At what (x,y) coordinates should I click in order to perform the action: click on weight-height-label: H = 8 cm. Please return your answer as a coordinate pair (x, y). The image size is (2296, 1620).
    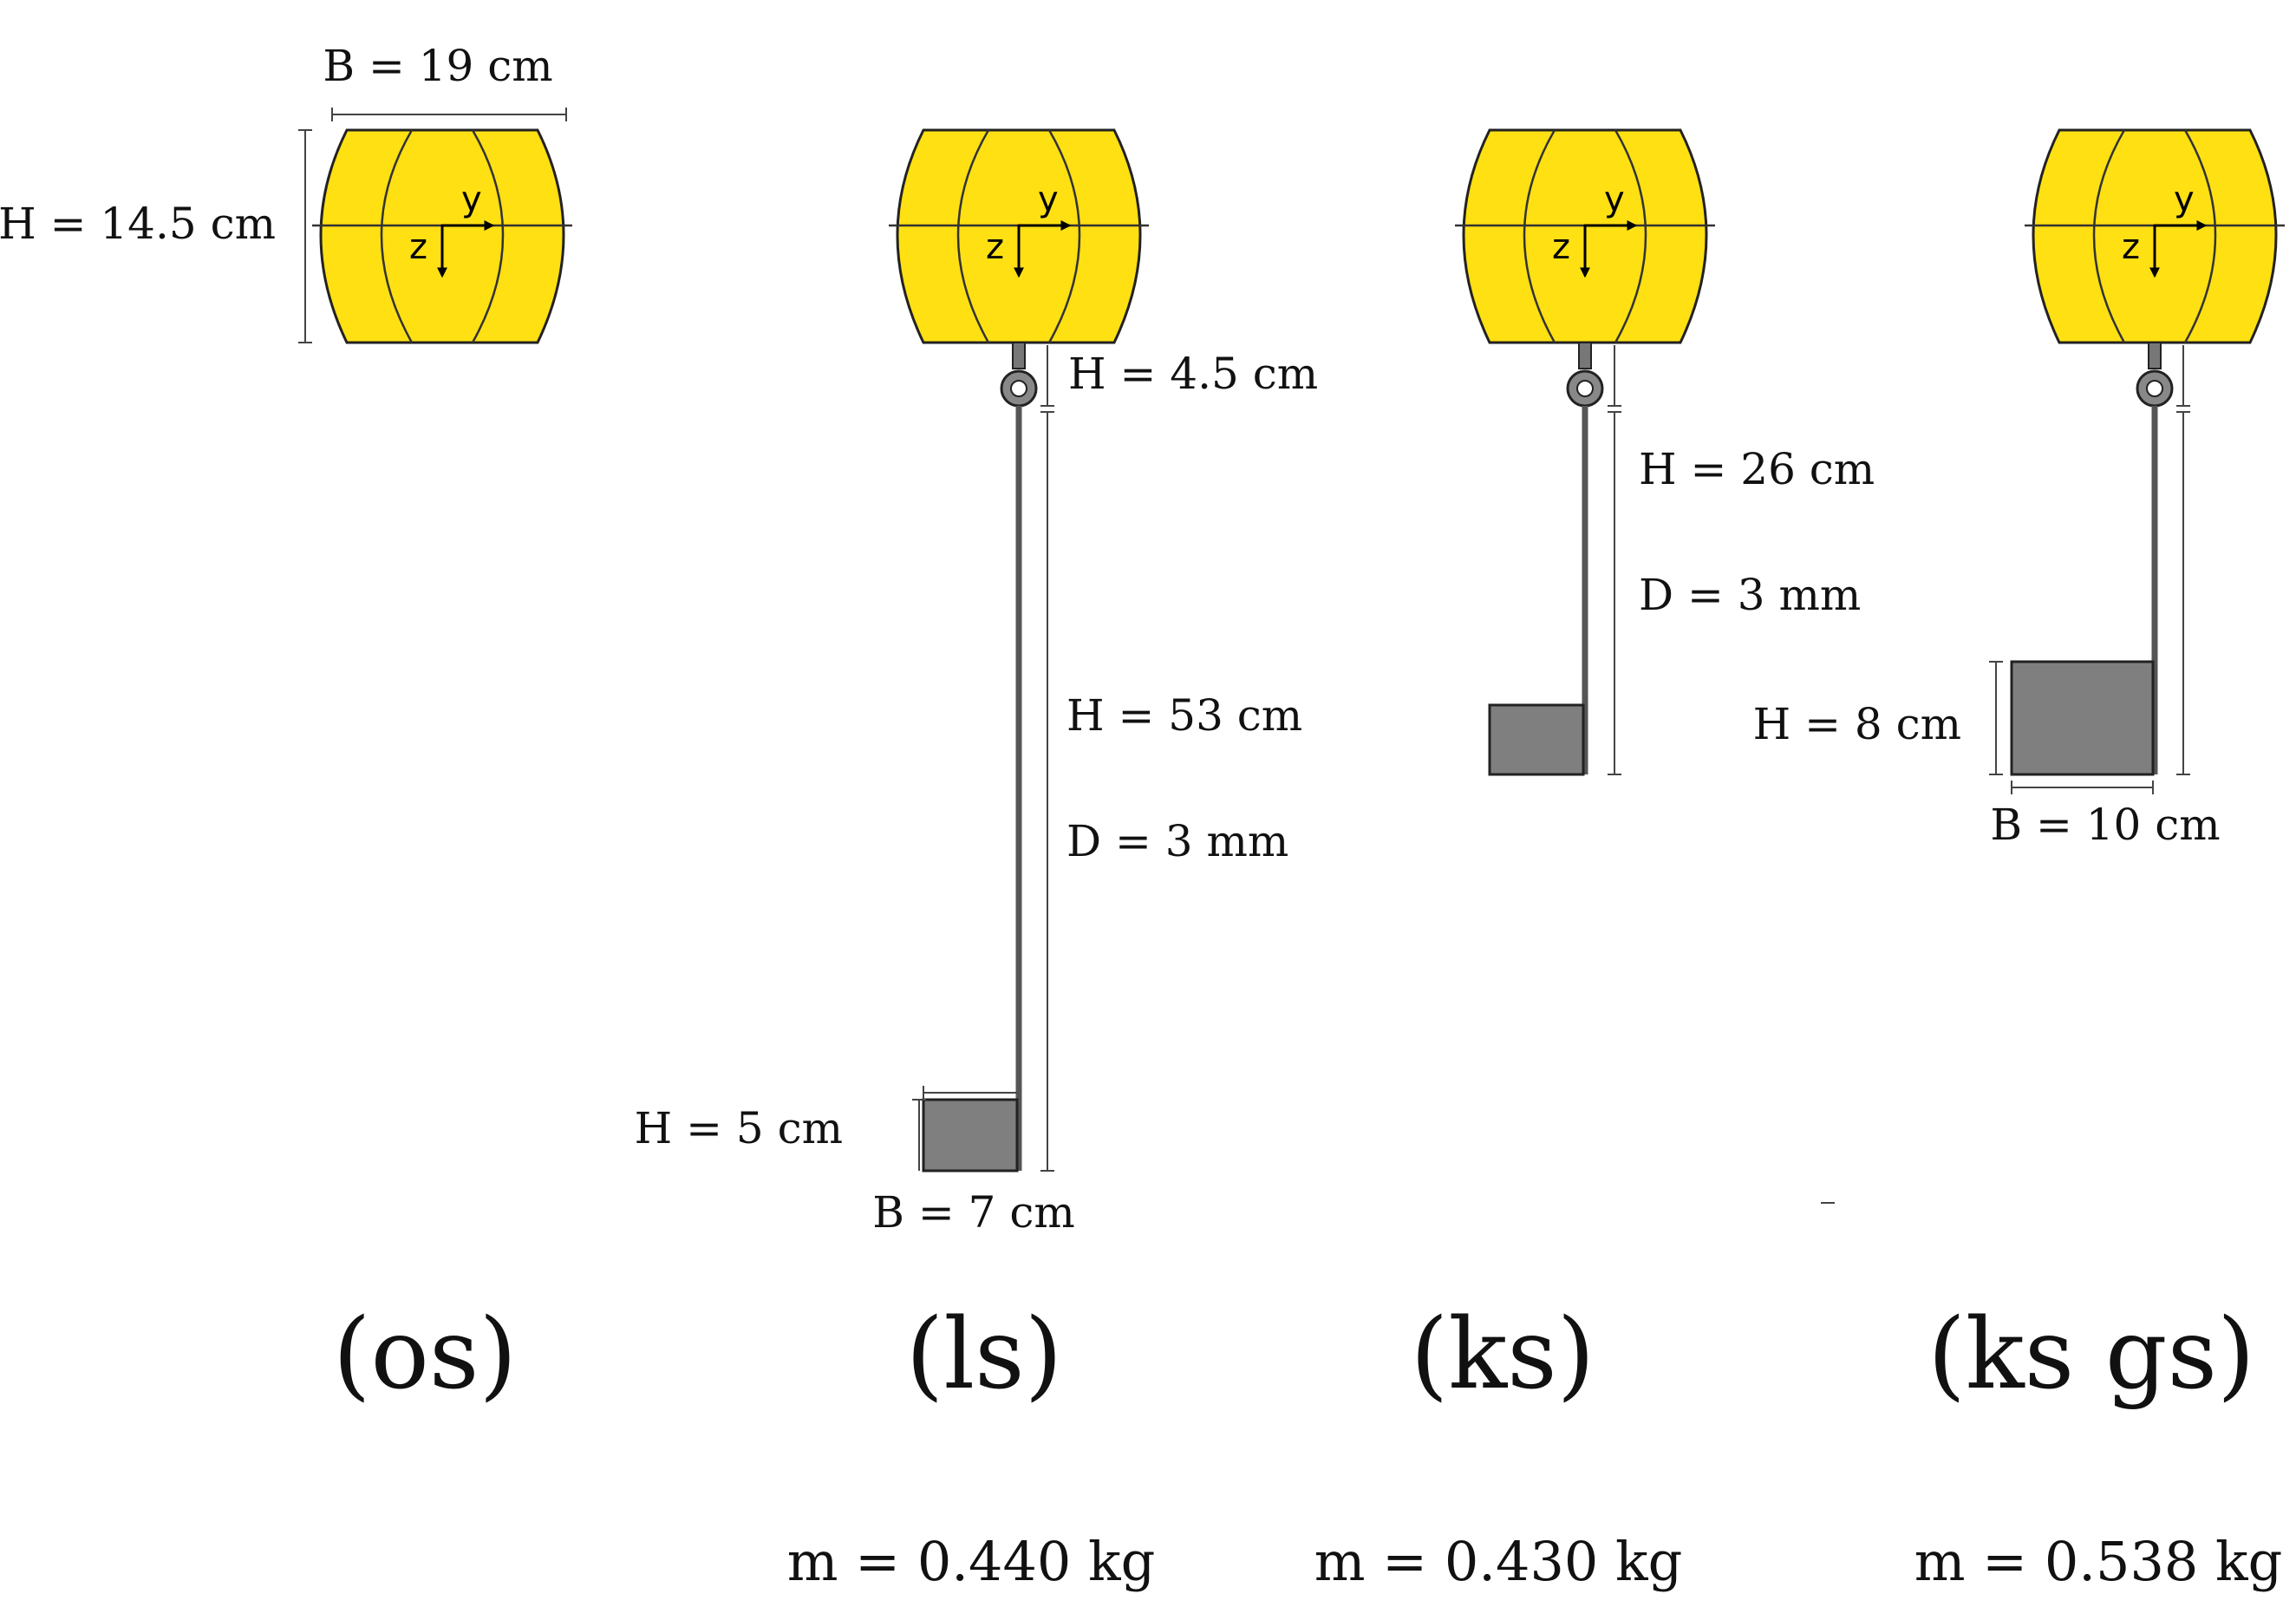
    Looking at the image, I should click on (1857, 724).